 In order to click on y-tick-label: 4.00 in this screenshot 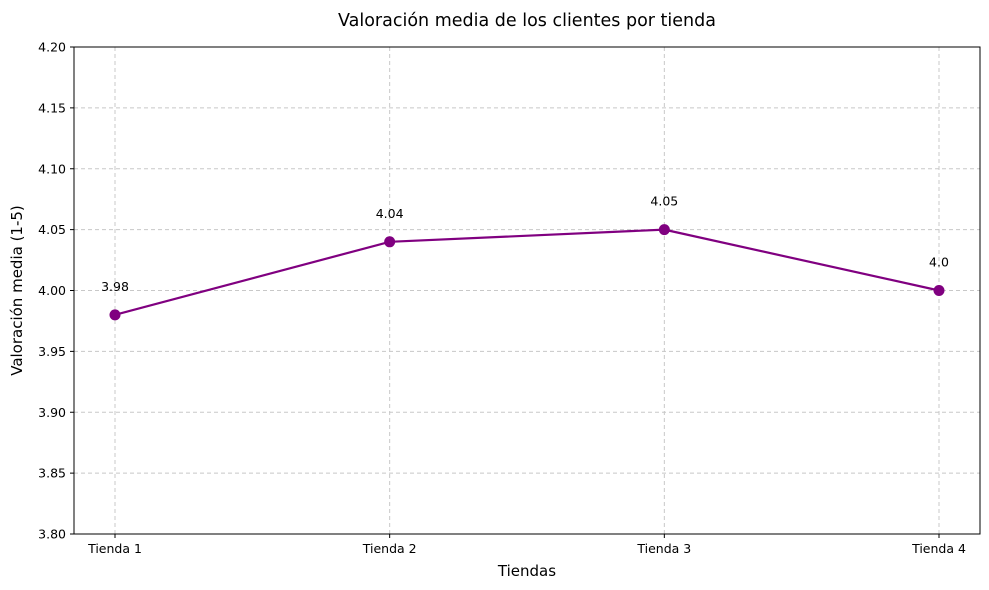, I will do `click(52, 290)`.